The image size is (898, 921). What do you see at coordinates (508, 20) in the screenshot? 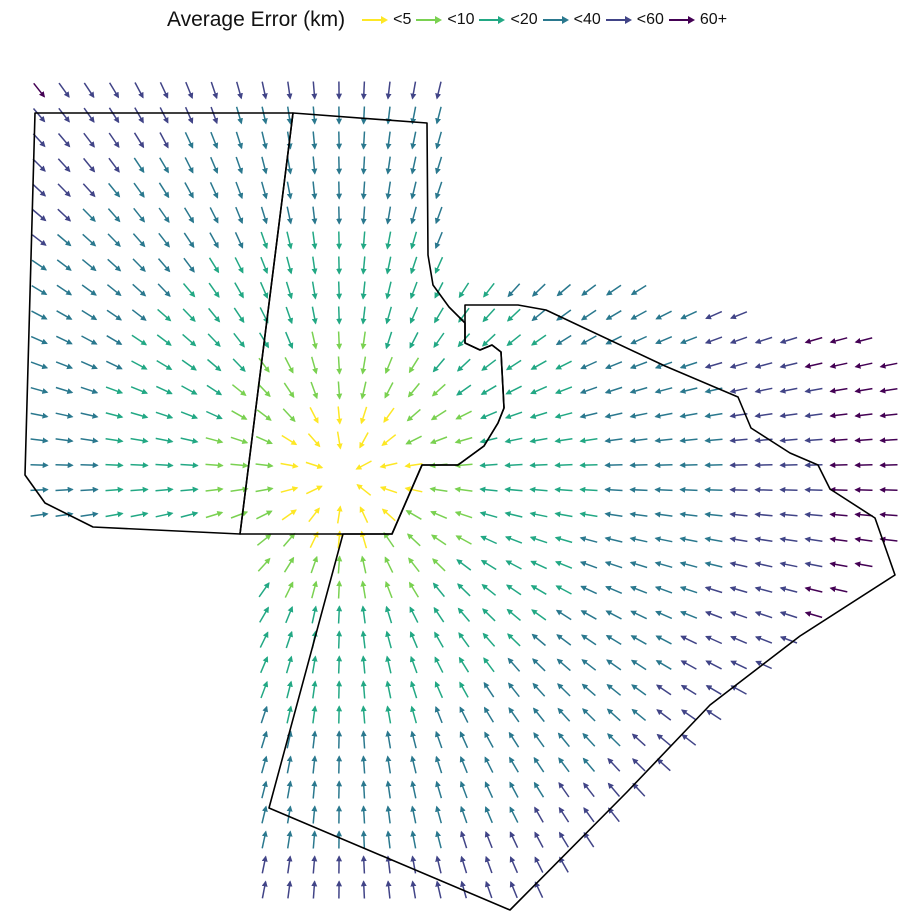
I see `legend-item: <20` at bounding box center [508, 20].